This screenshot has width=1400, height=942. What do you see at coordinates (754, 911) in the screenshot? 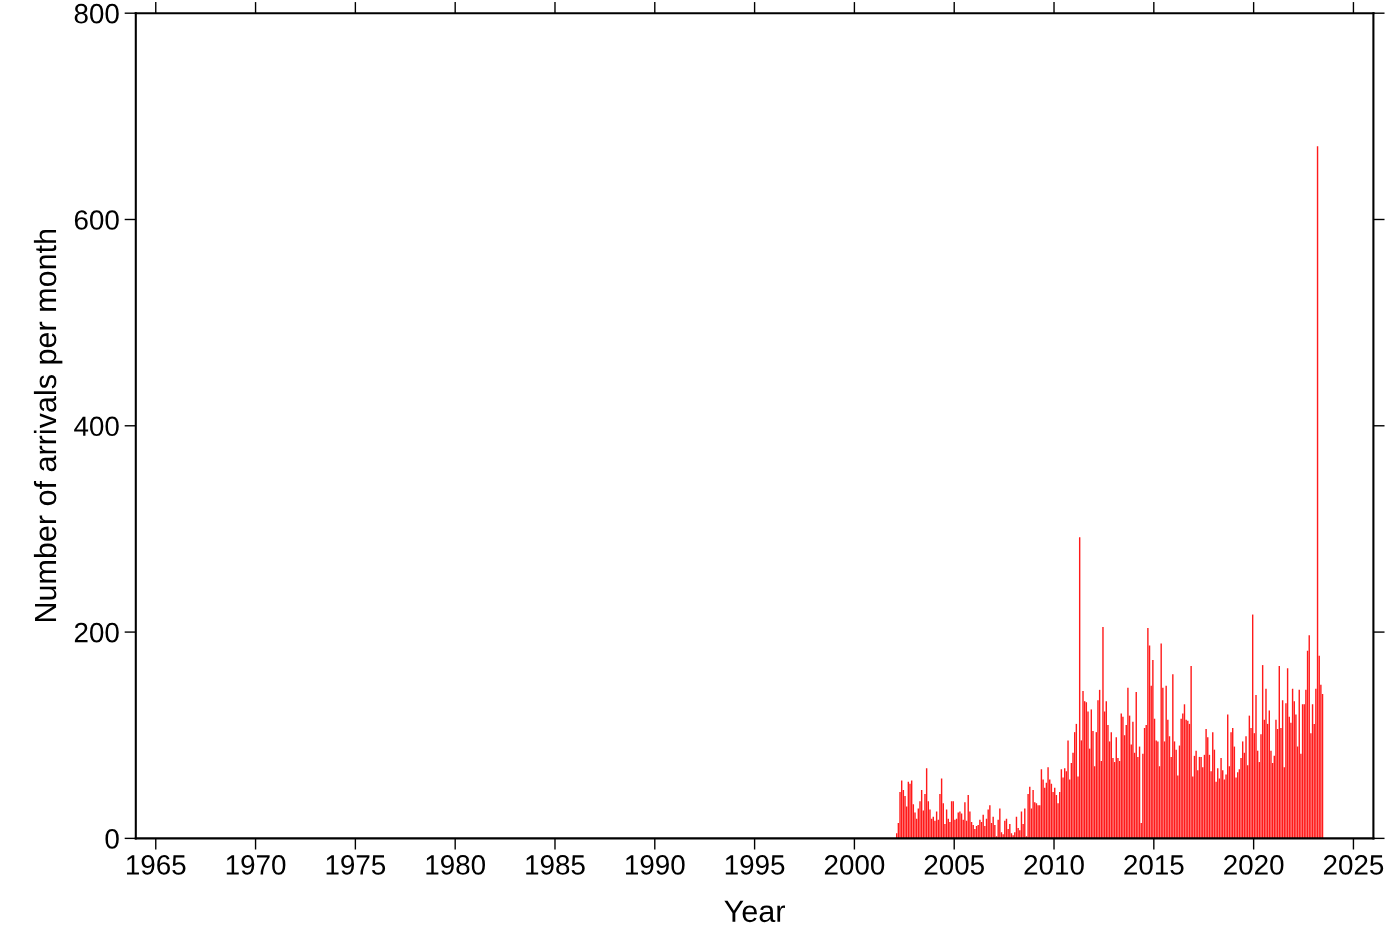
I see `x-axis-title: Year` at bounding box center [754, 911].